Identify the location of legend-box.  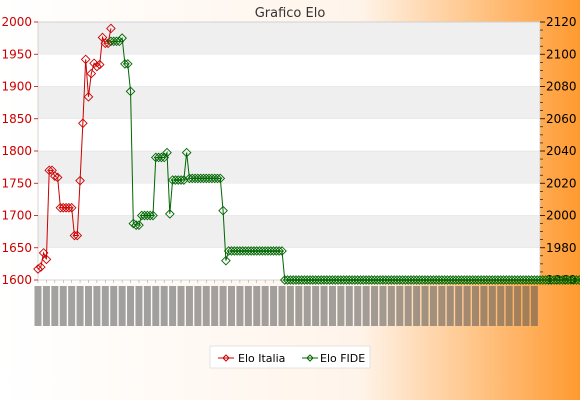
(290, 357).